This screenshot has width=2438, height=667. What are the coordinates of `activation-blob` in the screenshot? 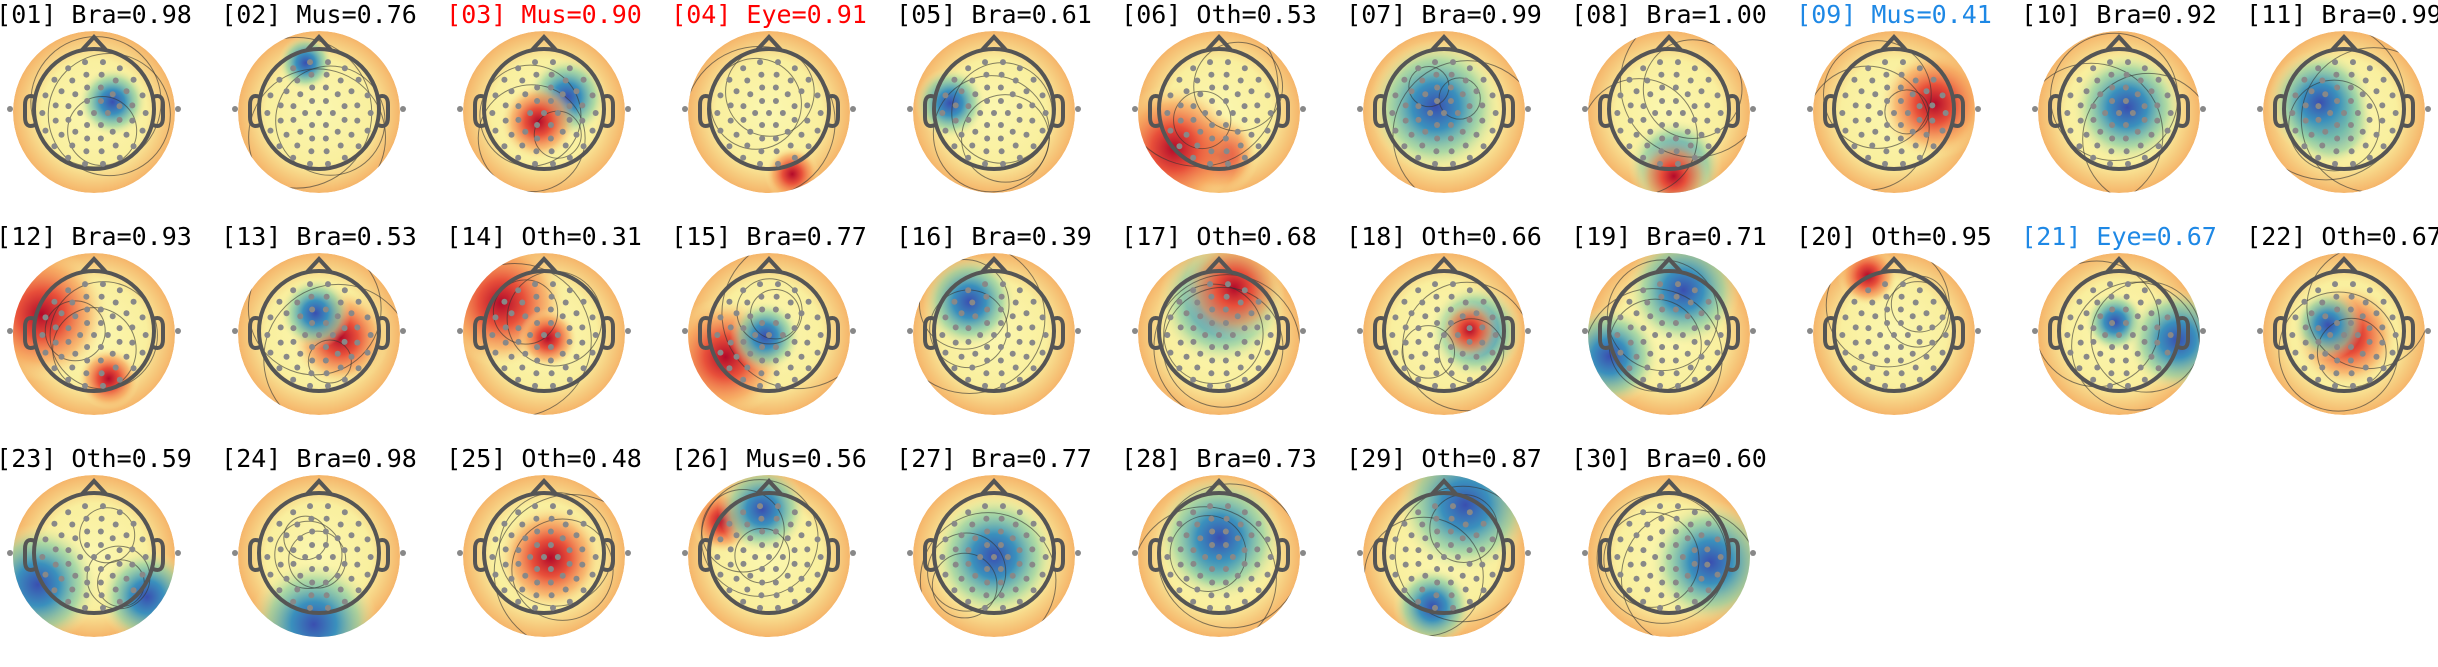 It's located at (1436, 106).